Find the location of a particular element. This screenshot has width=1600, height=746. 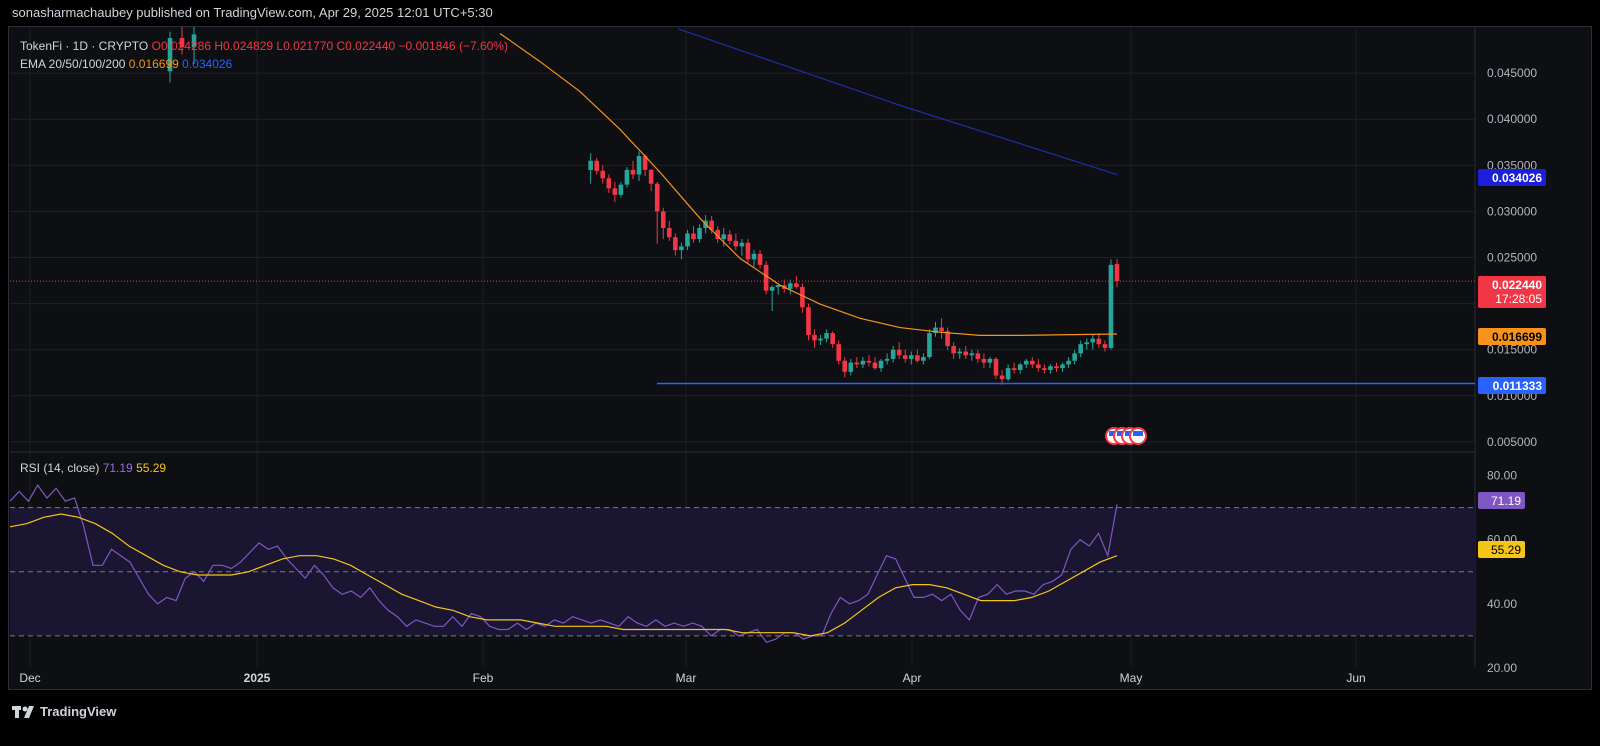

change-value: −0.001846 (−7.60%) is located at coordinates (453, 46).